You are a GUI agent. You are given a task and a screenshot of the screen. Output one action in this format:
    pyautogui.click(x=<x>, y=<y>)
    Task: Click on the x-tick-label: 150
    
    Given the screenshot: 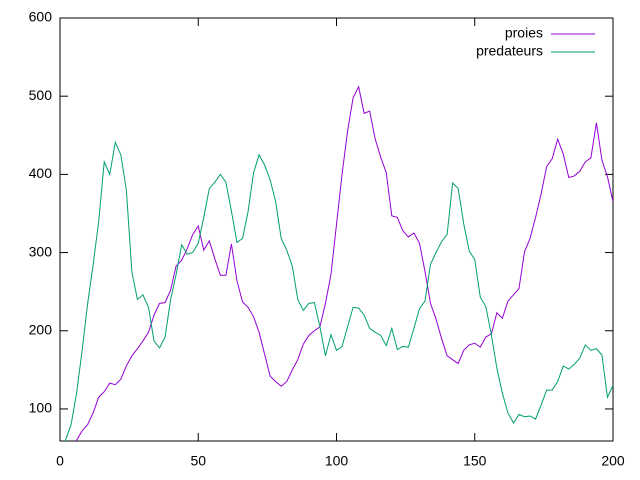 What is the action you would take?
    pyautogui.click(x=475, y=461)
    